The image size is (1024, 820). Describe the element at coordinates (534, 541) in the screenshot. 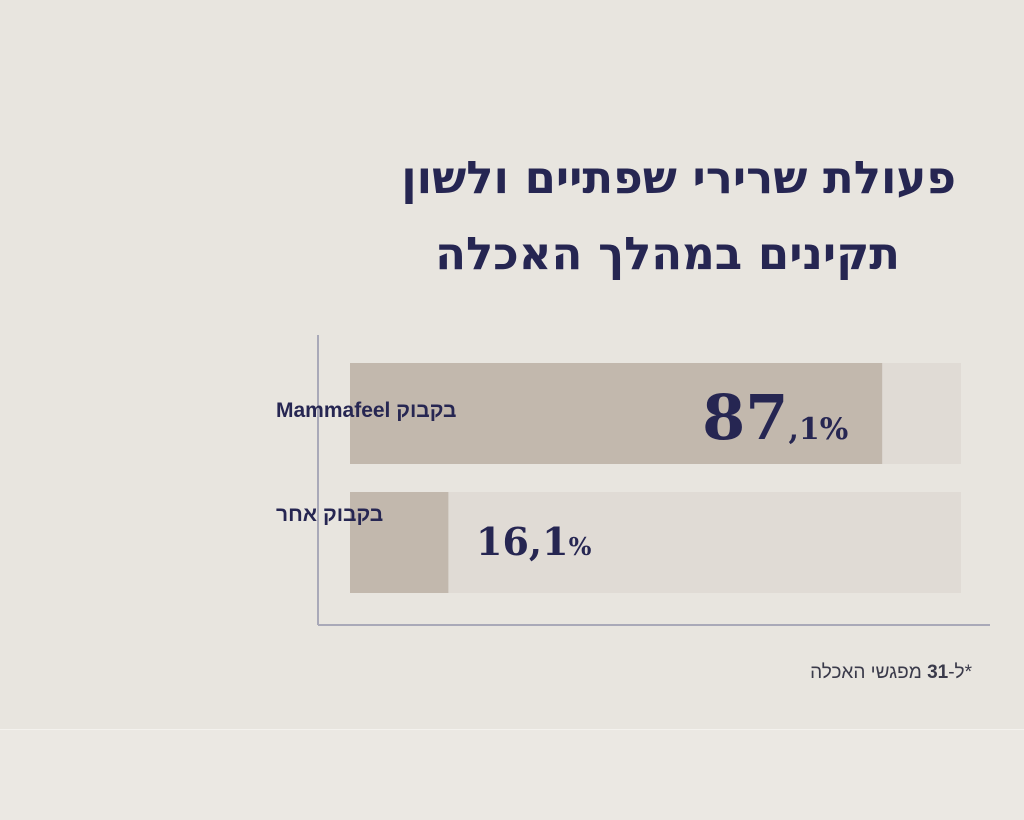

I see `data-label: 16,1%` at that location.